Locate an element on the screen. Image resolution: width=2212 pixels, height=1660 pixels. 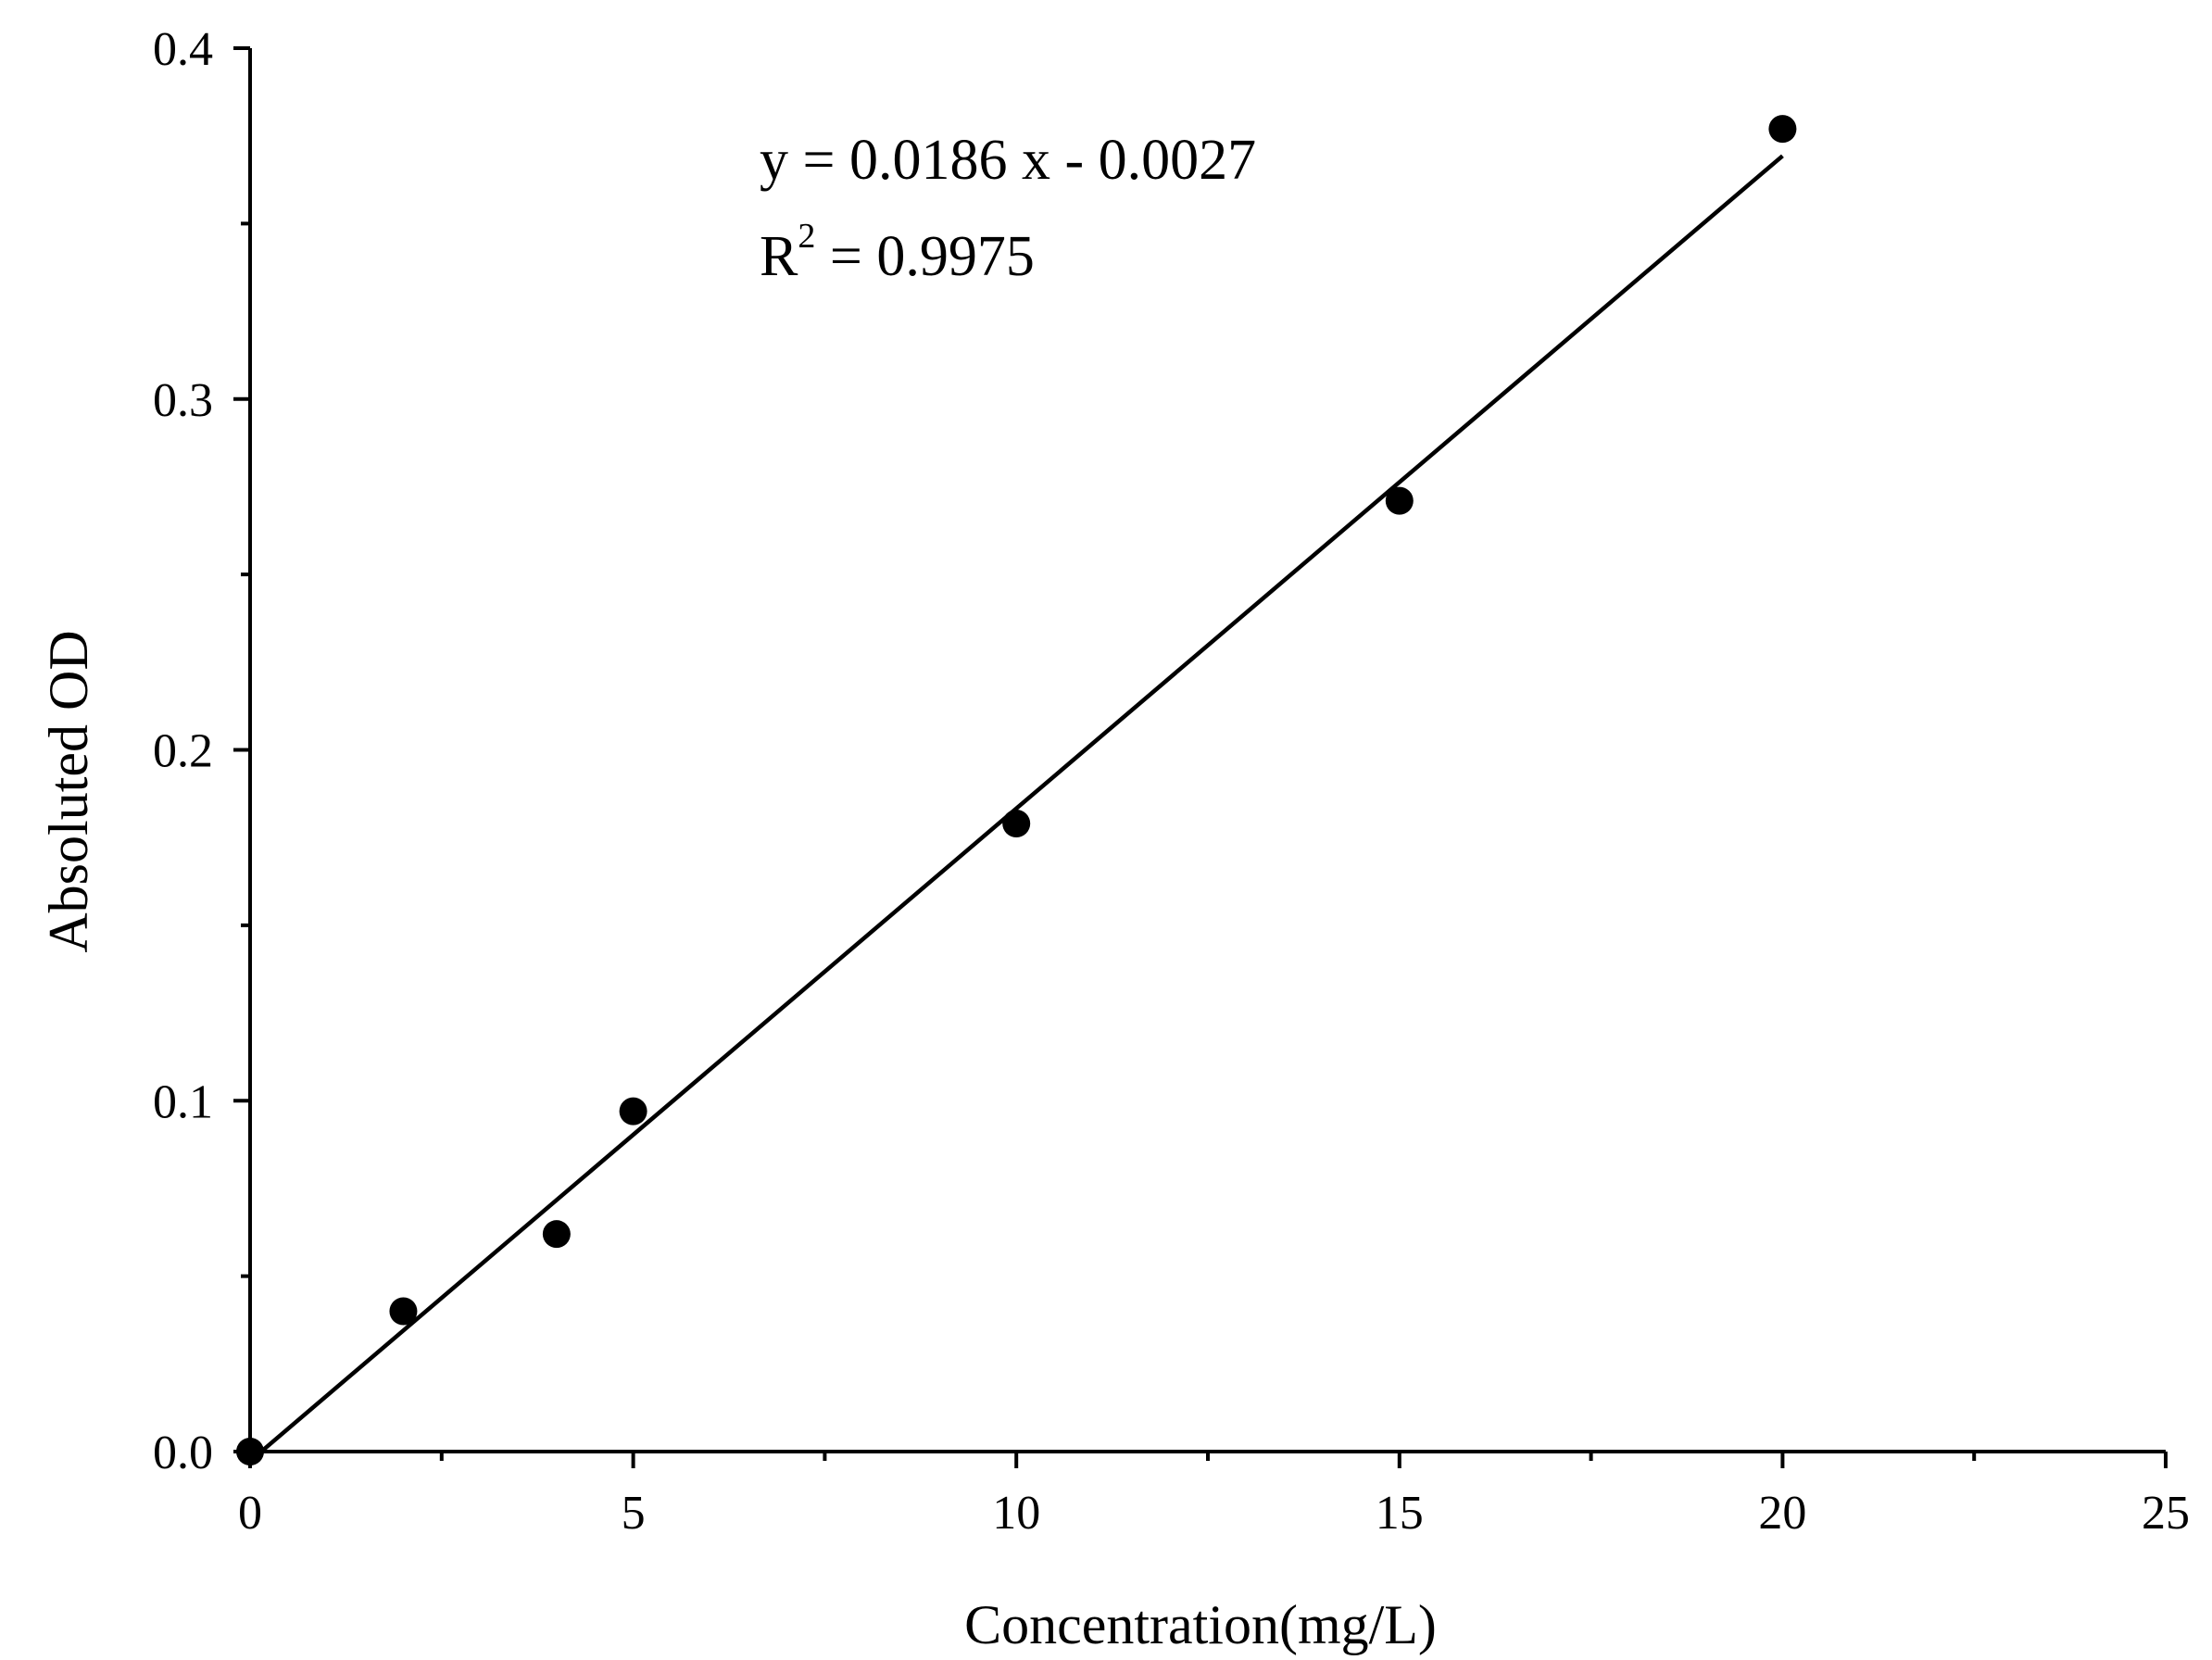
y-axis-title: Absoluted OD is located at coordinates (69, 791).